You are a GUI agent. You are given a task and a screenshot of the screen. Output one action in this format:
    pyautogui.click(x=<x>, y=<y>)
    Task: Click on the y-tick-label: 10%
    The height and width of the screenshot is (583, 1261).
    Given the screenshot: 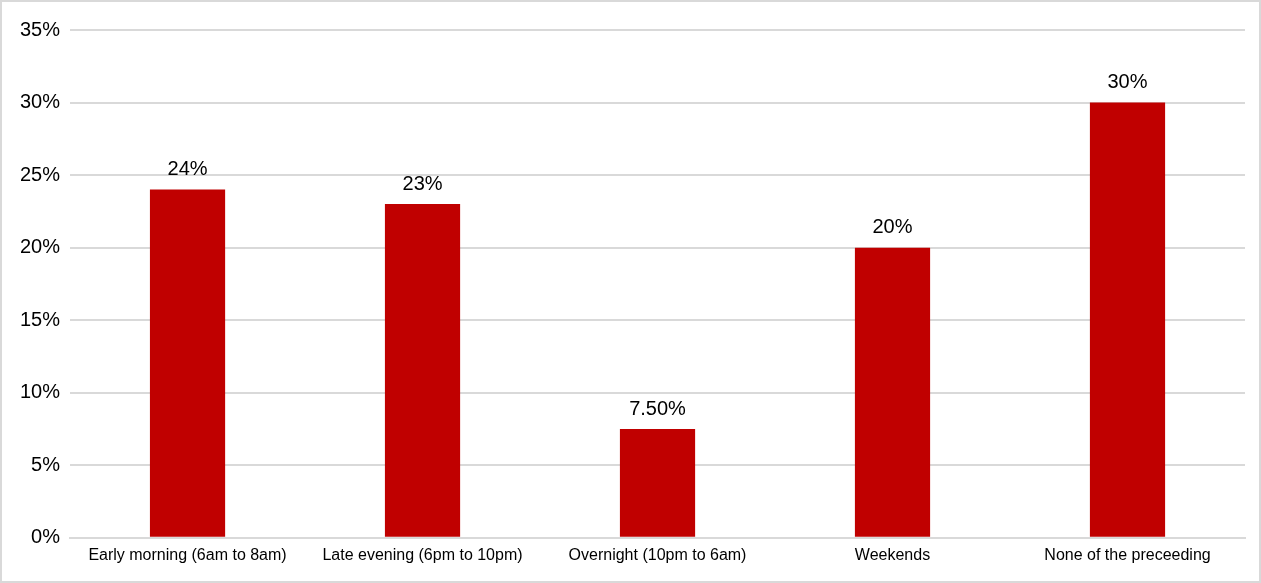 What is the action you would take?
    pyautogui.click(x=40, y=391)
    